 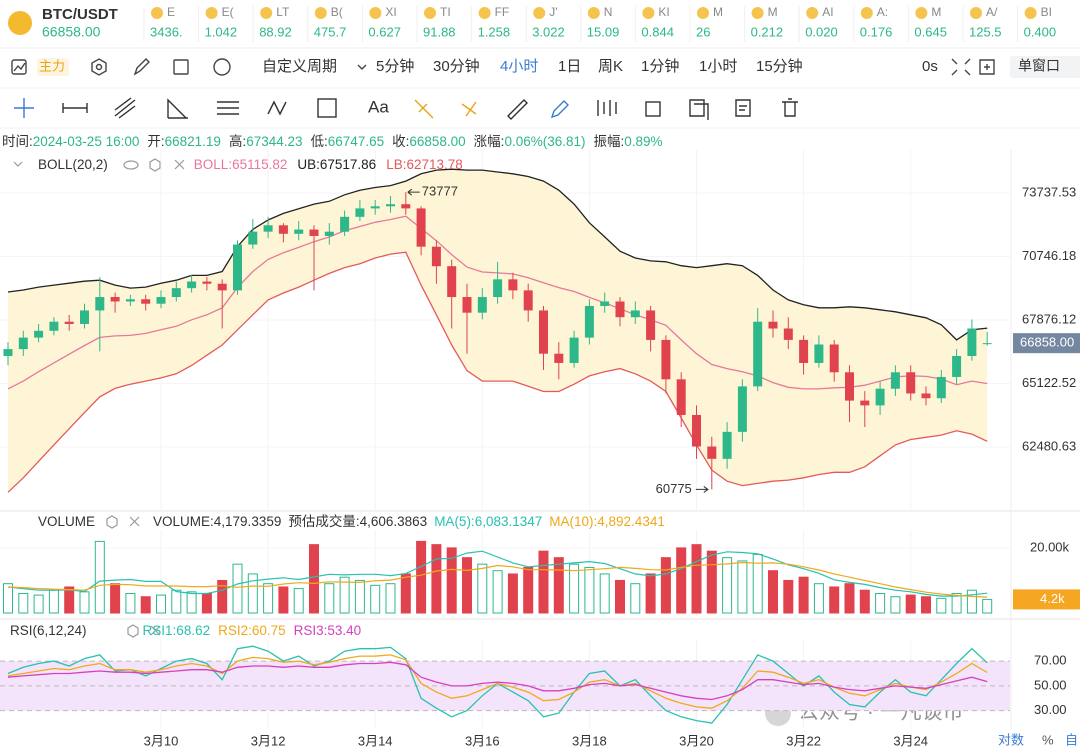 I want to click on bars-tool, so click(x=607, y=108).